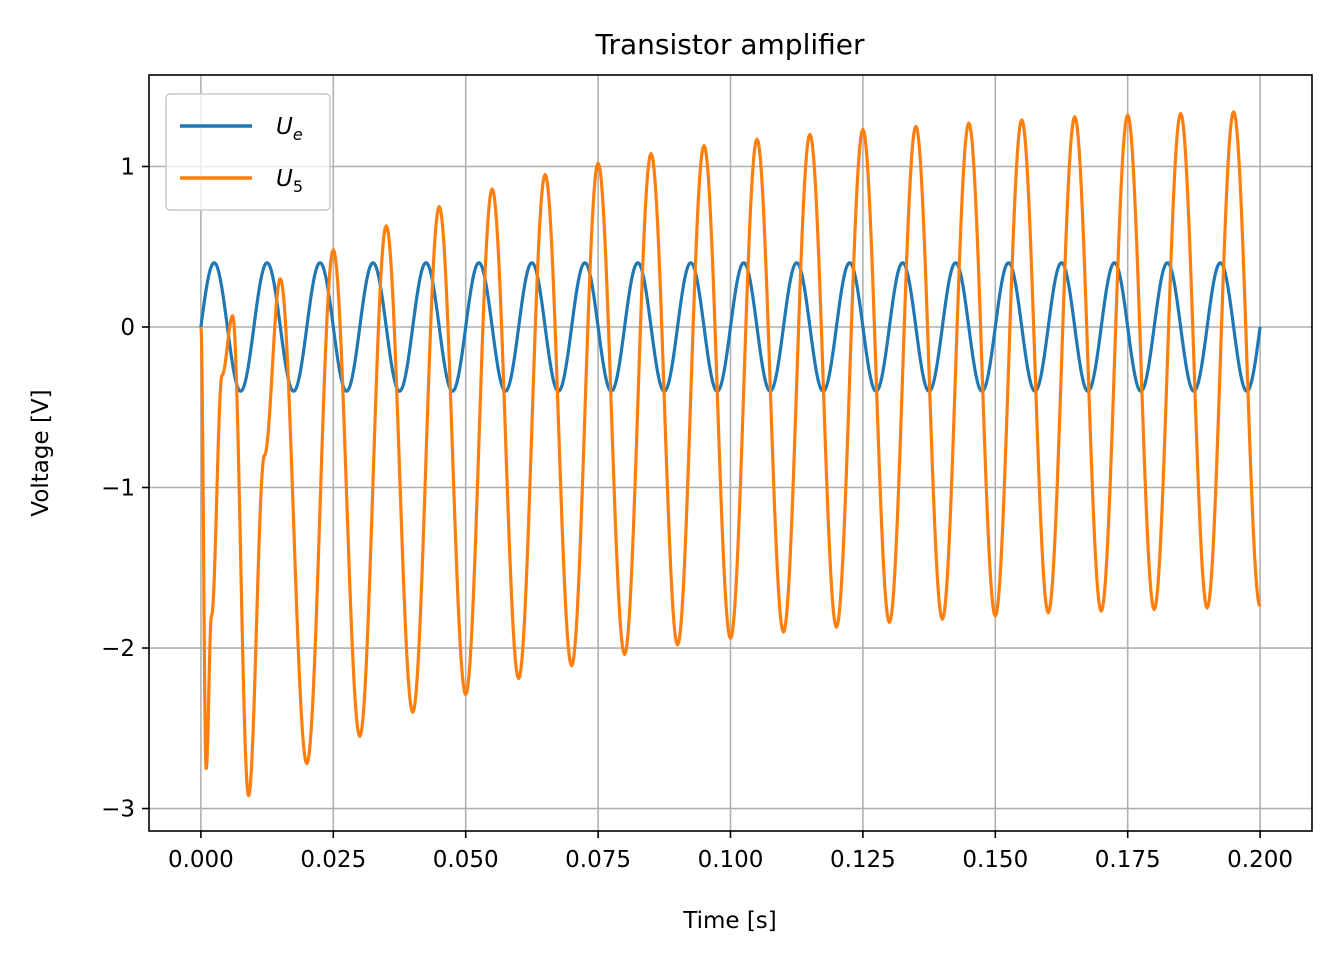 The image size is (1336, 963). Describe the element at coordinates (127, 167) in the screenshot. I see `y-tick-label: 1` at that location.